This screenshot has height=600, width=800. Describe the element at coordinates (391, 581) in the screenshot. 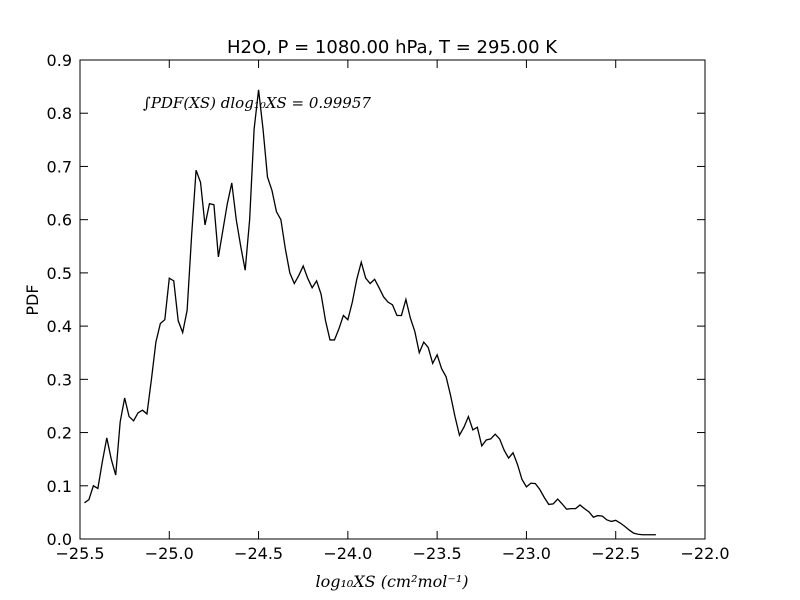

I see `x-axis-label: log₁₀XS (cm²mol⁻¹)` at that location.